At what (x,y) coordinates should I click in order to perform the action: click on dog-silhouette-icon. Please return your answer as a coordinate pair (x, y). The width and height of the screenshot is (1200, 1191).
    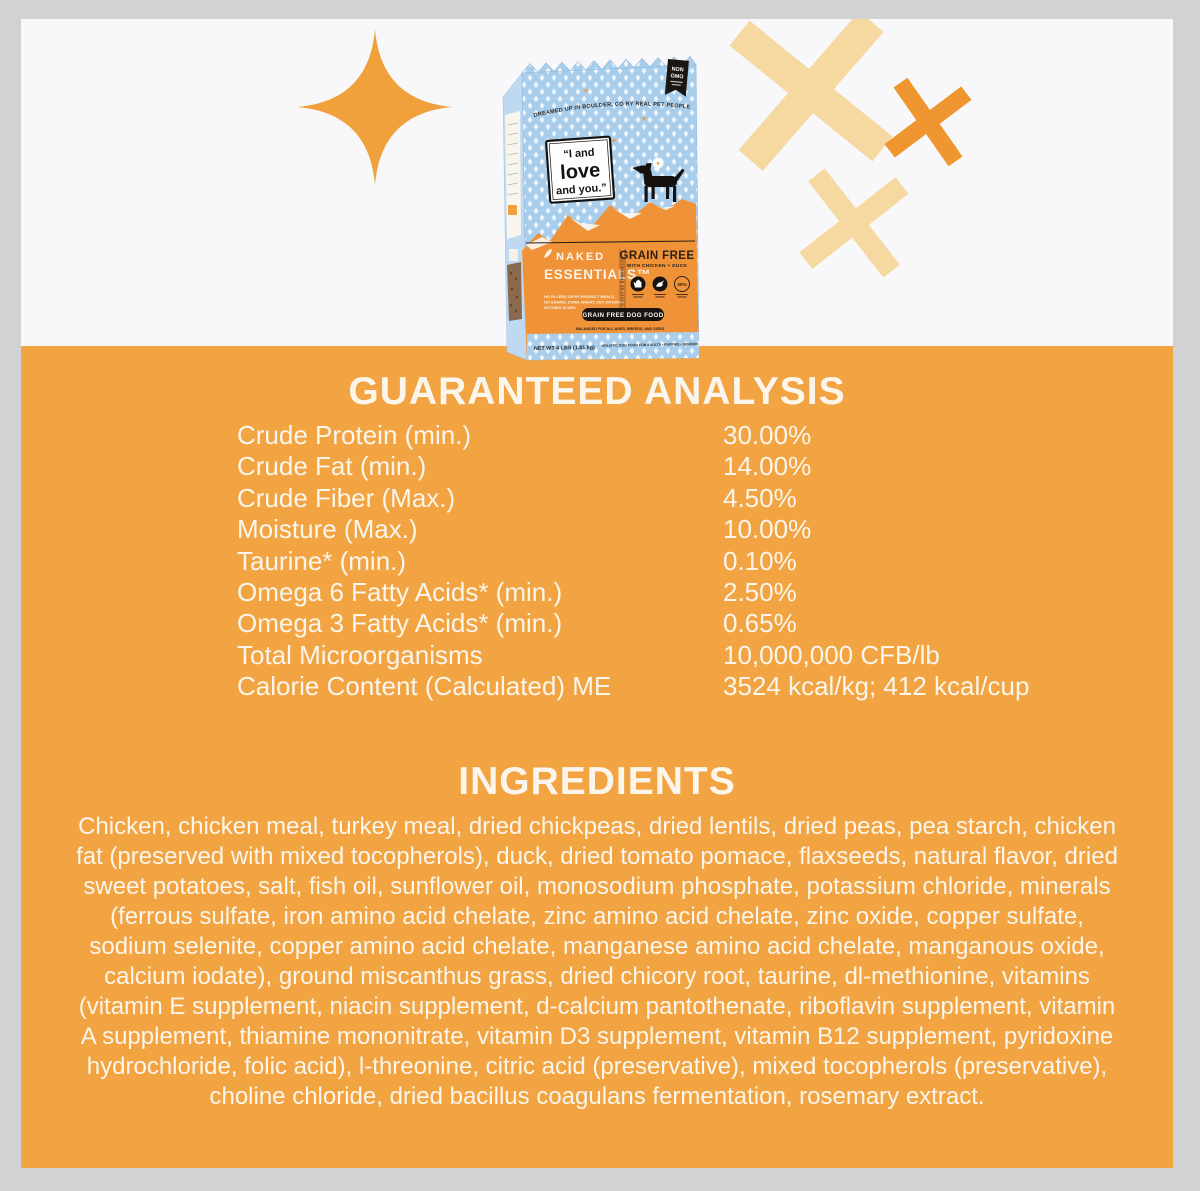
    Looking at the image, I should click on (658, 182).